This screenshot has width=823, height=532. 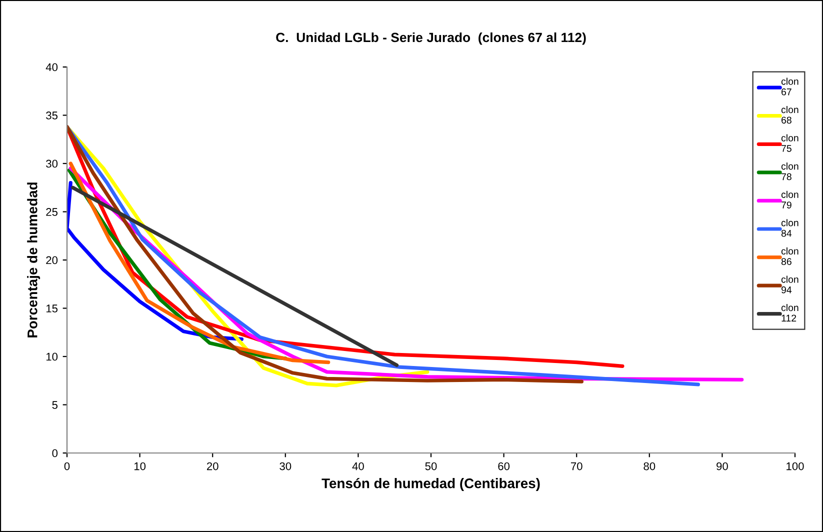 What do you see at coordinates (504, 466) in the screenshot?
I see `x-tick-label: 60` at bounding box center [504, 466].